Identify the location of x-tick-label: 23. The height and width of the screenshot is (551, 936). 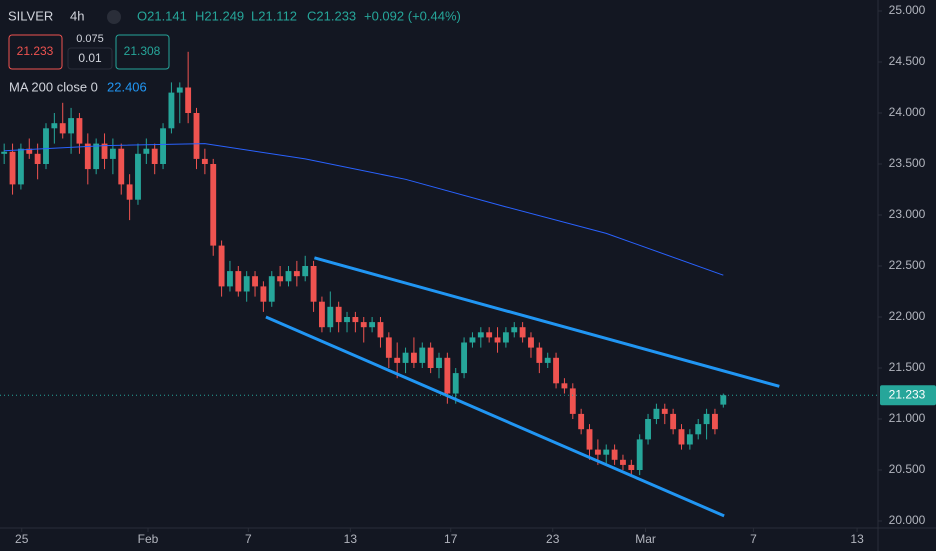
(553, 539).